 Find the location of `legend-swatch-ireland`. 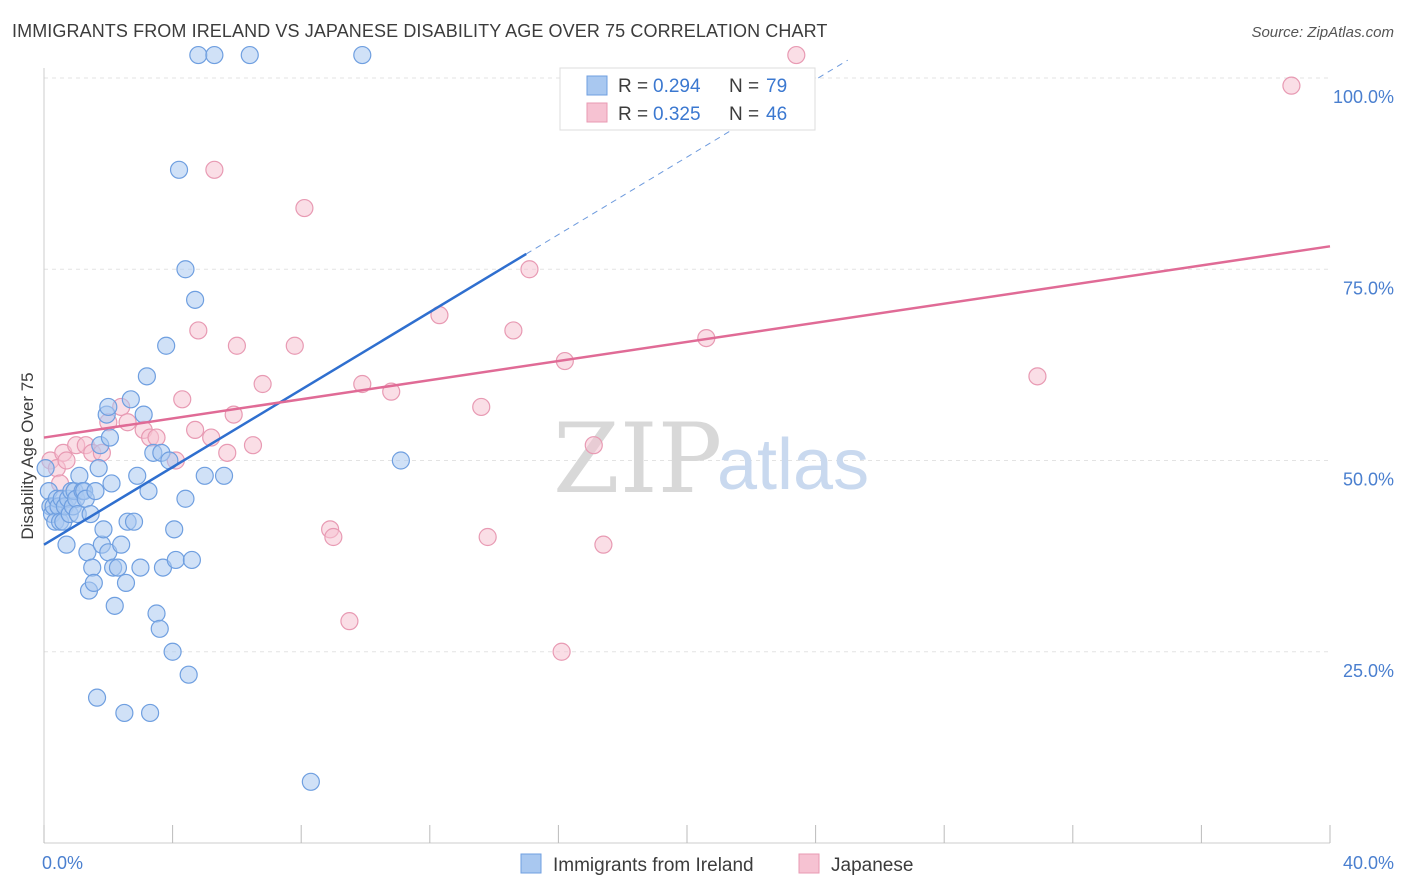

legend-swatch-ireland is located at coordinates (597, 85).